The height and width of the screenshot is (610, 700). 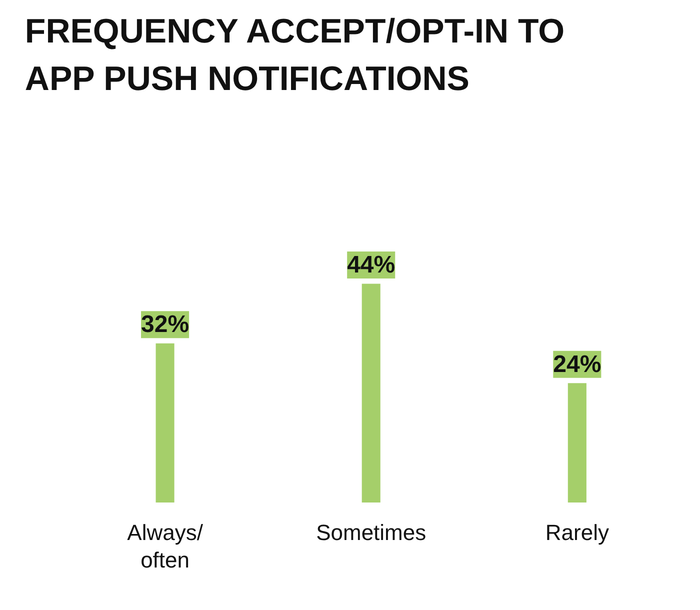 I want to click on data-label: 32%, so click(x=165, y=324).